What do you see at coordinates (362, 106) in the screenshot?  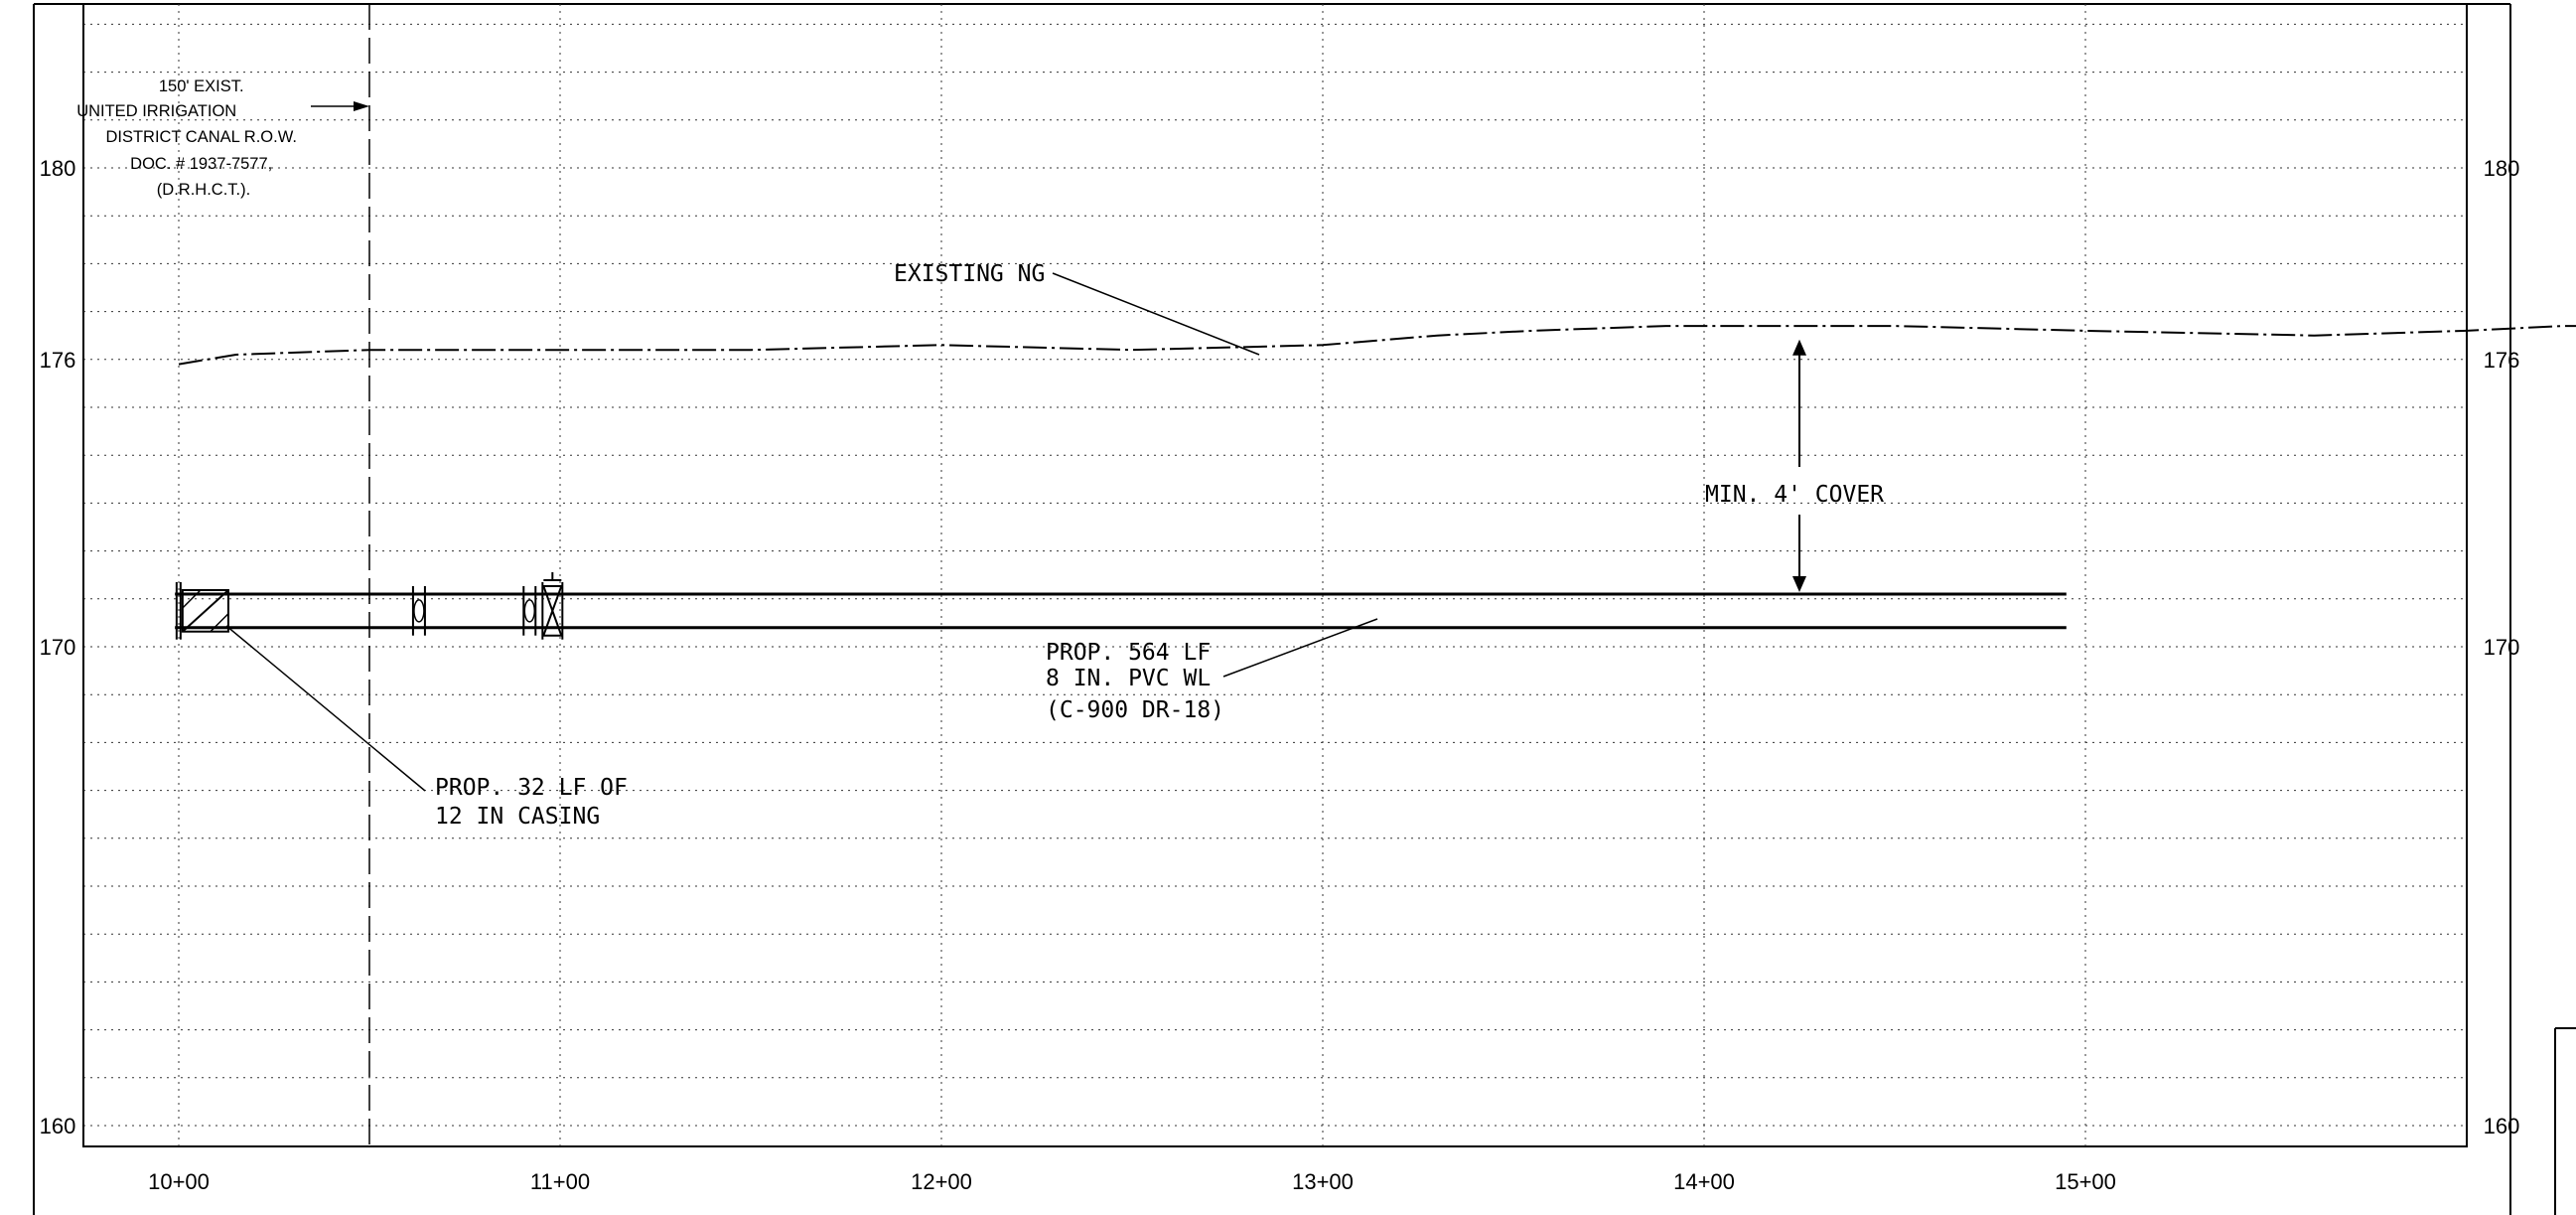 I see `row-note-arrowhead` at bounding box center [362, 106].